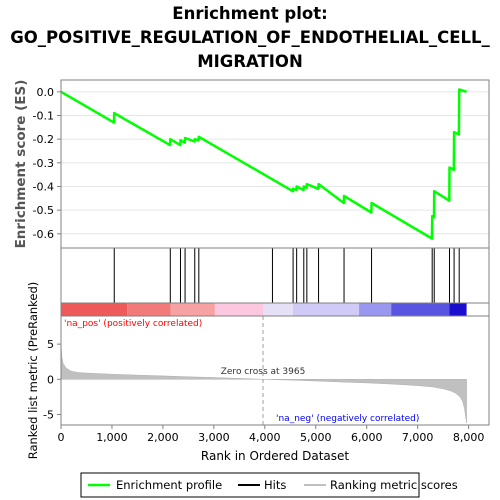 This screenshot has width=500, height=500. What do you see at coordinates (21, 164) in the screenshot?
I see `es-y-axis-label: Enrichment score (ES)` at bounding box center [21, 164].